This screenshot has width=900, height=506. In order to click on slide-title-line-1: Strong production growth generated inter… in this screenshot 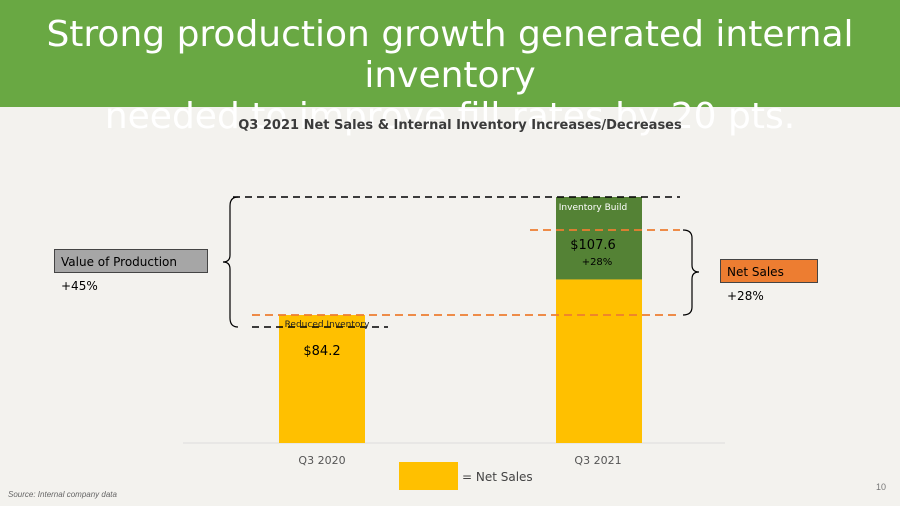, I will do `click(450, 55)`.